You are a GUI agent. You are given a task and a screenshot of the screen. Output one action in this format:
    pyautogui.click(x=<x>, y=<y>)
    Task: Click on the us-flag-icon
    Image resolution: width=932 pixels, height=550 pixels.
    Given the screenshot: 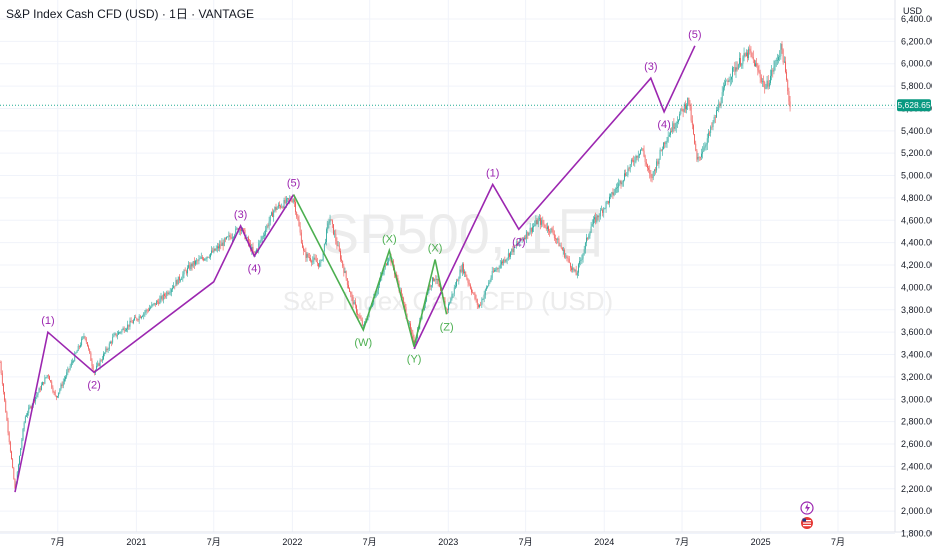 What is the action you would take?
    pyautogui.click(x=807, y=523)
    